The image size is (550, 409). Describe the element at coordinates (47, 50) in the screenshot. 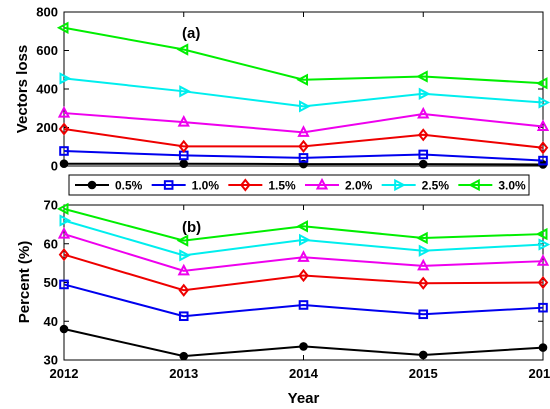

I see `y-tick-label: 600` at that location.